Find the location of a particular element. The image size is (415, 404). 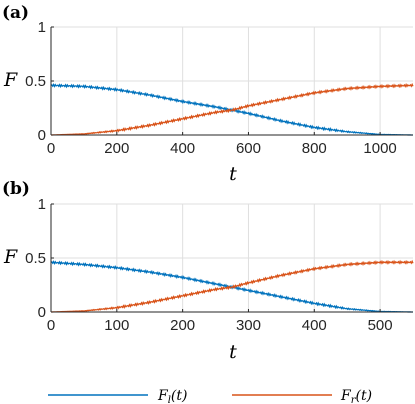

legend-label-left: Fl(t) is located at coordinates (172, 396).